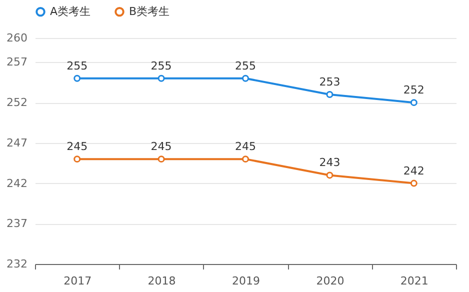 This screenshot has width=469, height=292. I want to click on legend-label: A类考生, so click(70, 11).